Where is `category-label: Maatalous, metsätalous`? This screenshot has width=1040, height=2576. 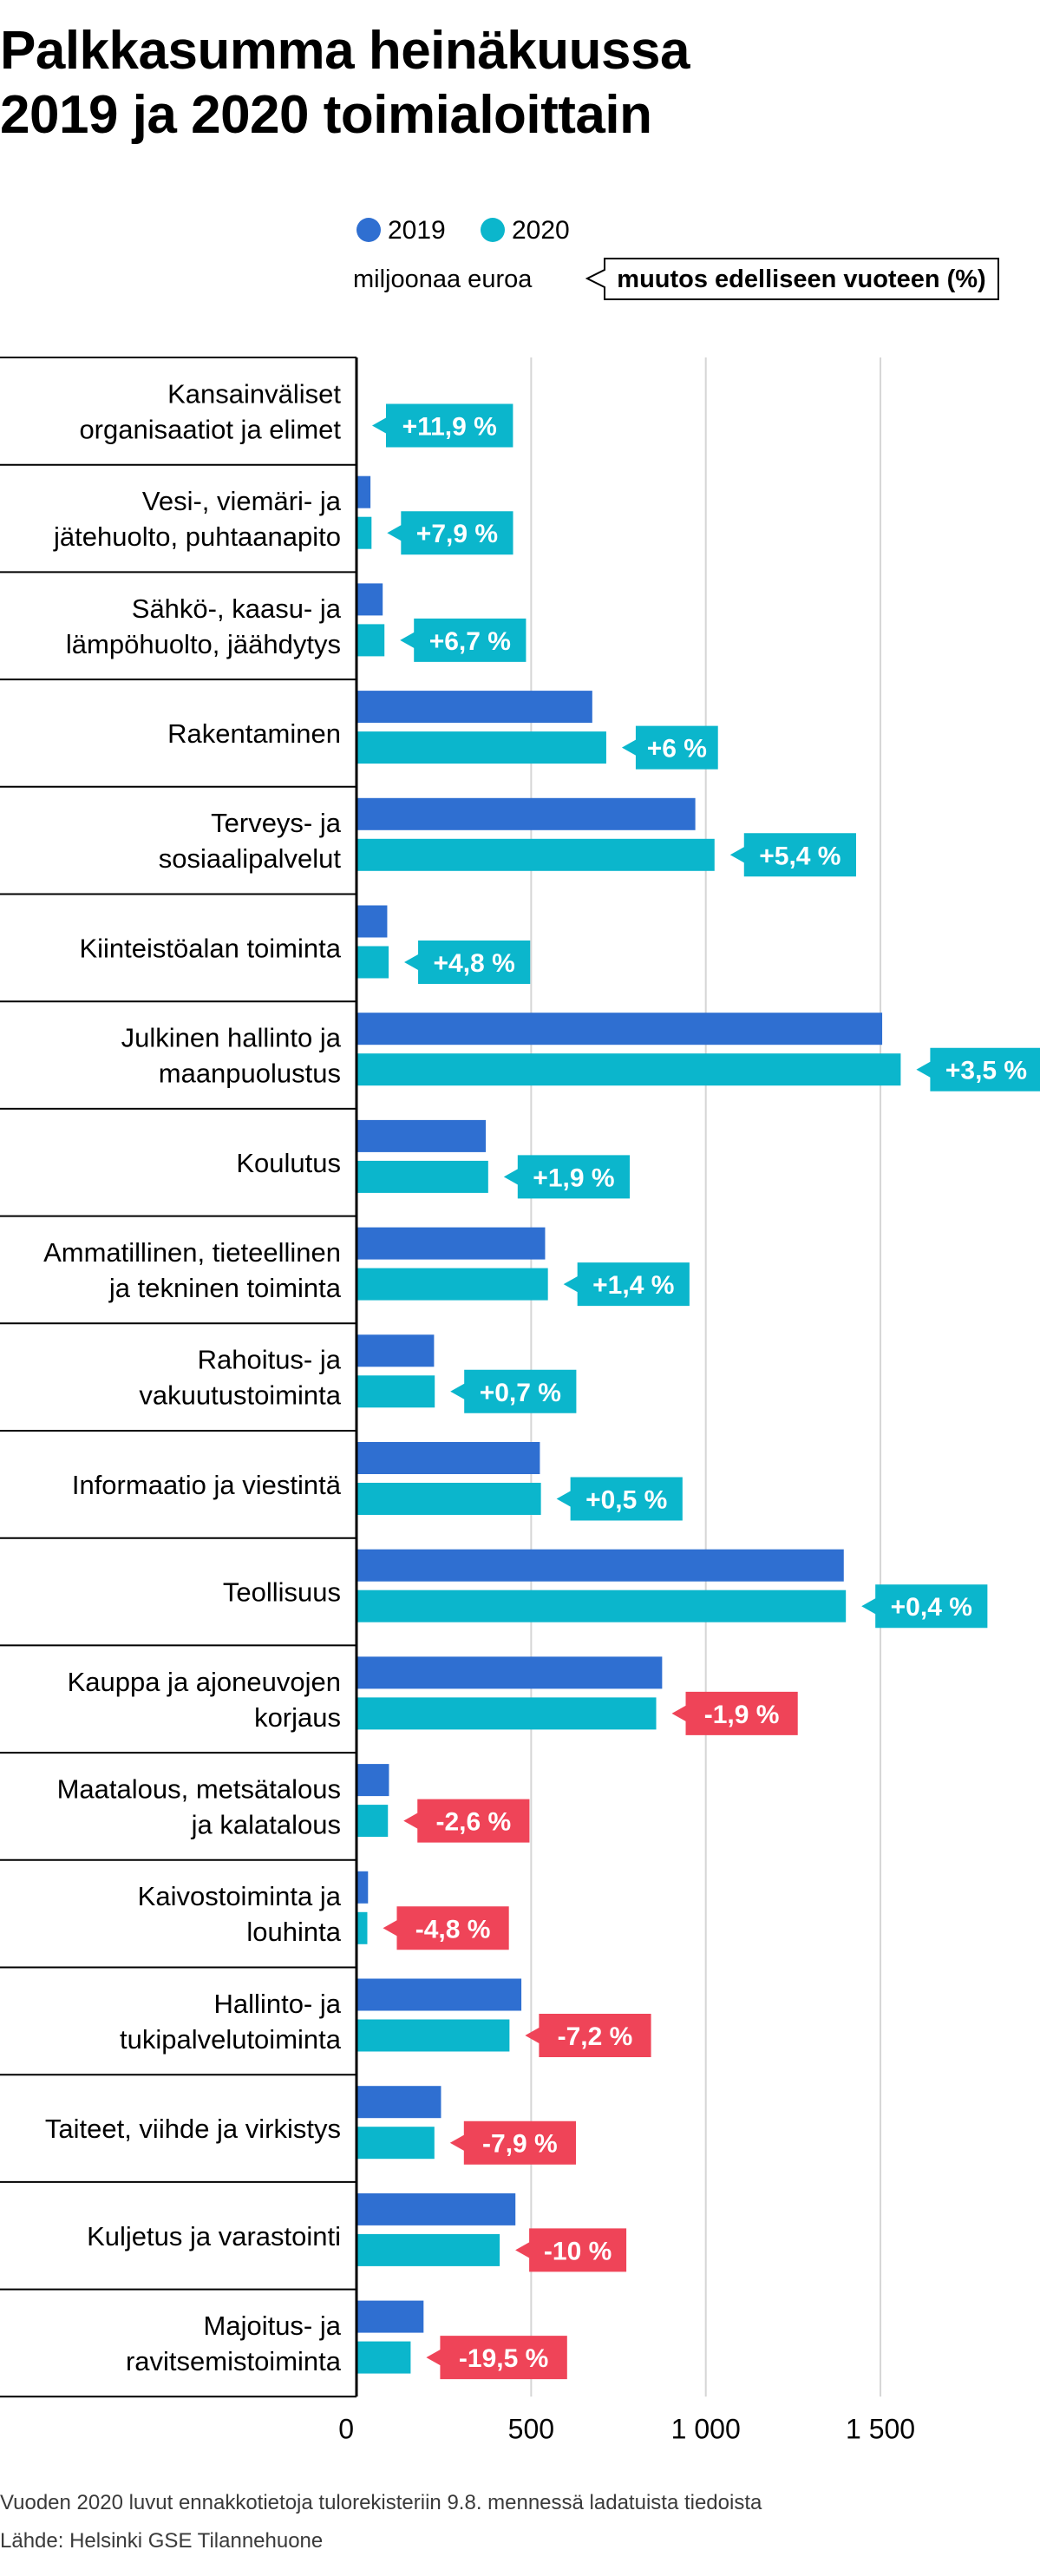 category-label: Maatalous, metsätalous is located at coordinates (199, 1788).